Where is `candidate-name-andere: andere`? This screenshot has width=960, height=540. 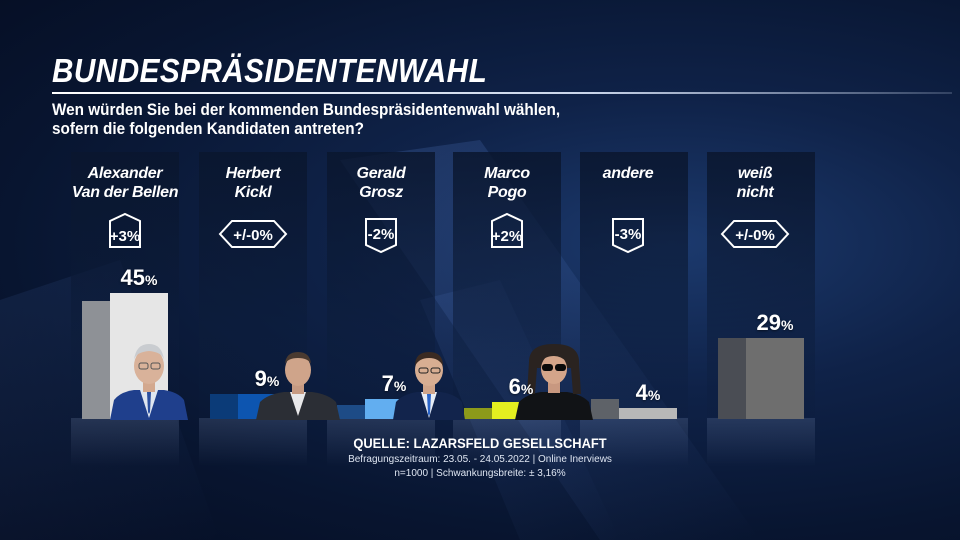
candidate-name-andere: andere is located at coordinates (628, 173).